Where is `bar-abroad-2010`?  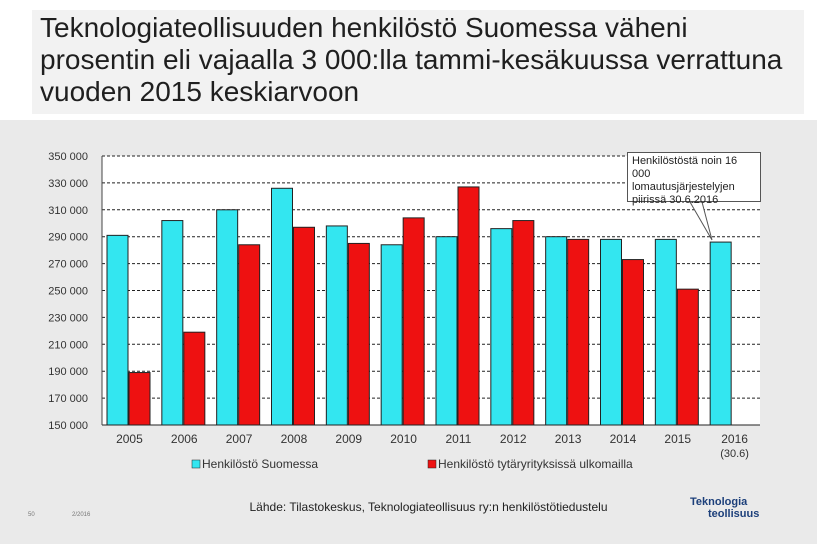
bar-abroad-2010 is located at coordinates (413, 321).